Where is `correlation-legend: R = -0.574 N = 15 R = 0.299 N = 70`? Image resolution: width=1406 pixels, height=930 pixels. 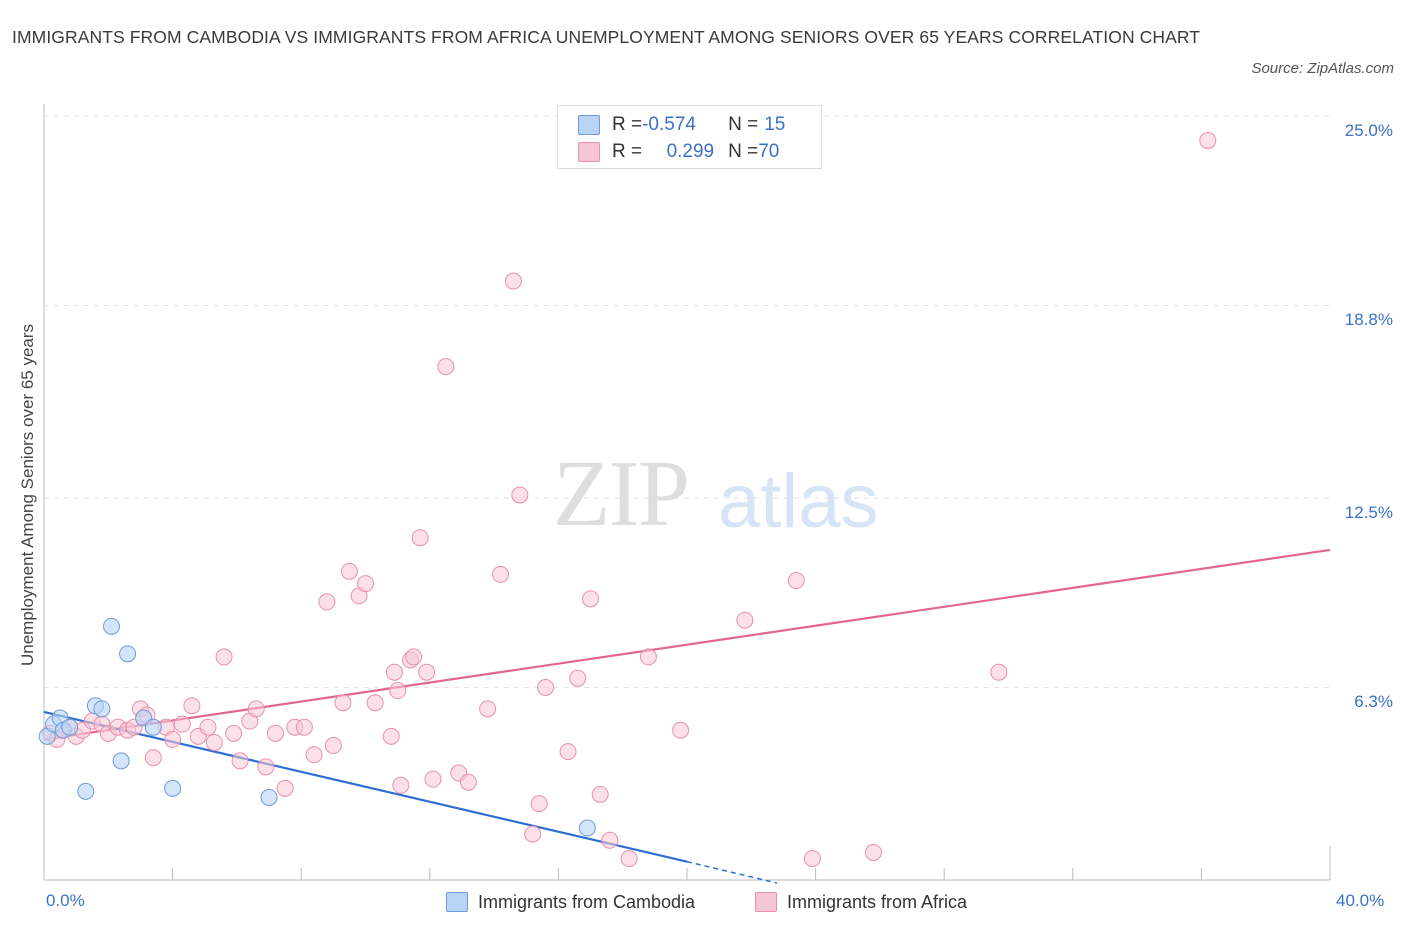
correlation-legend: R = -0.574 N = 15 R = 0.299 N = 70 is located at coordinates (689, 137).